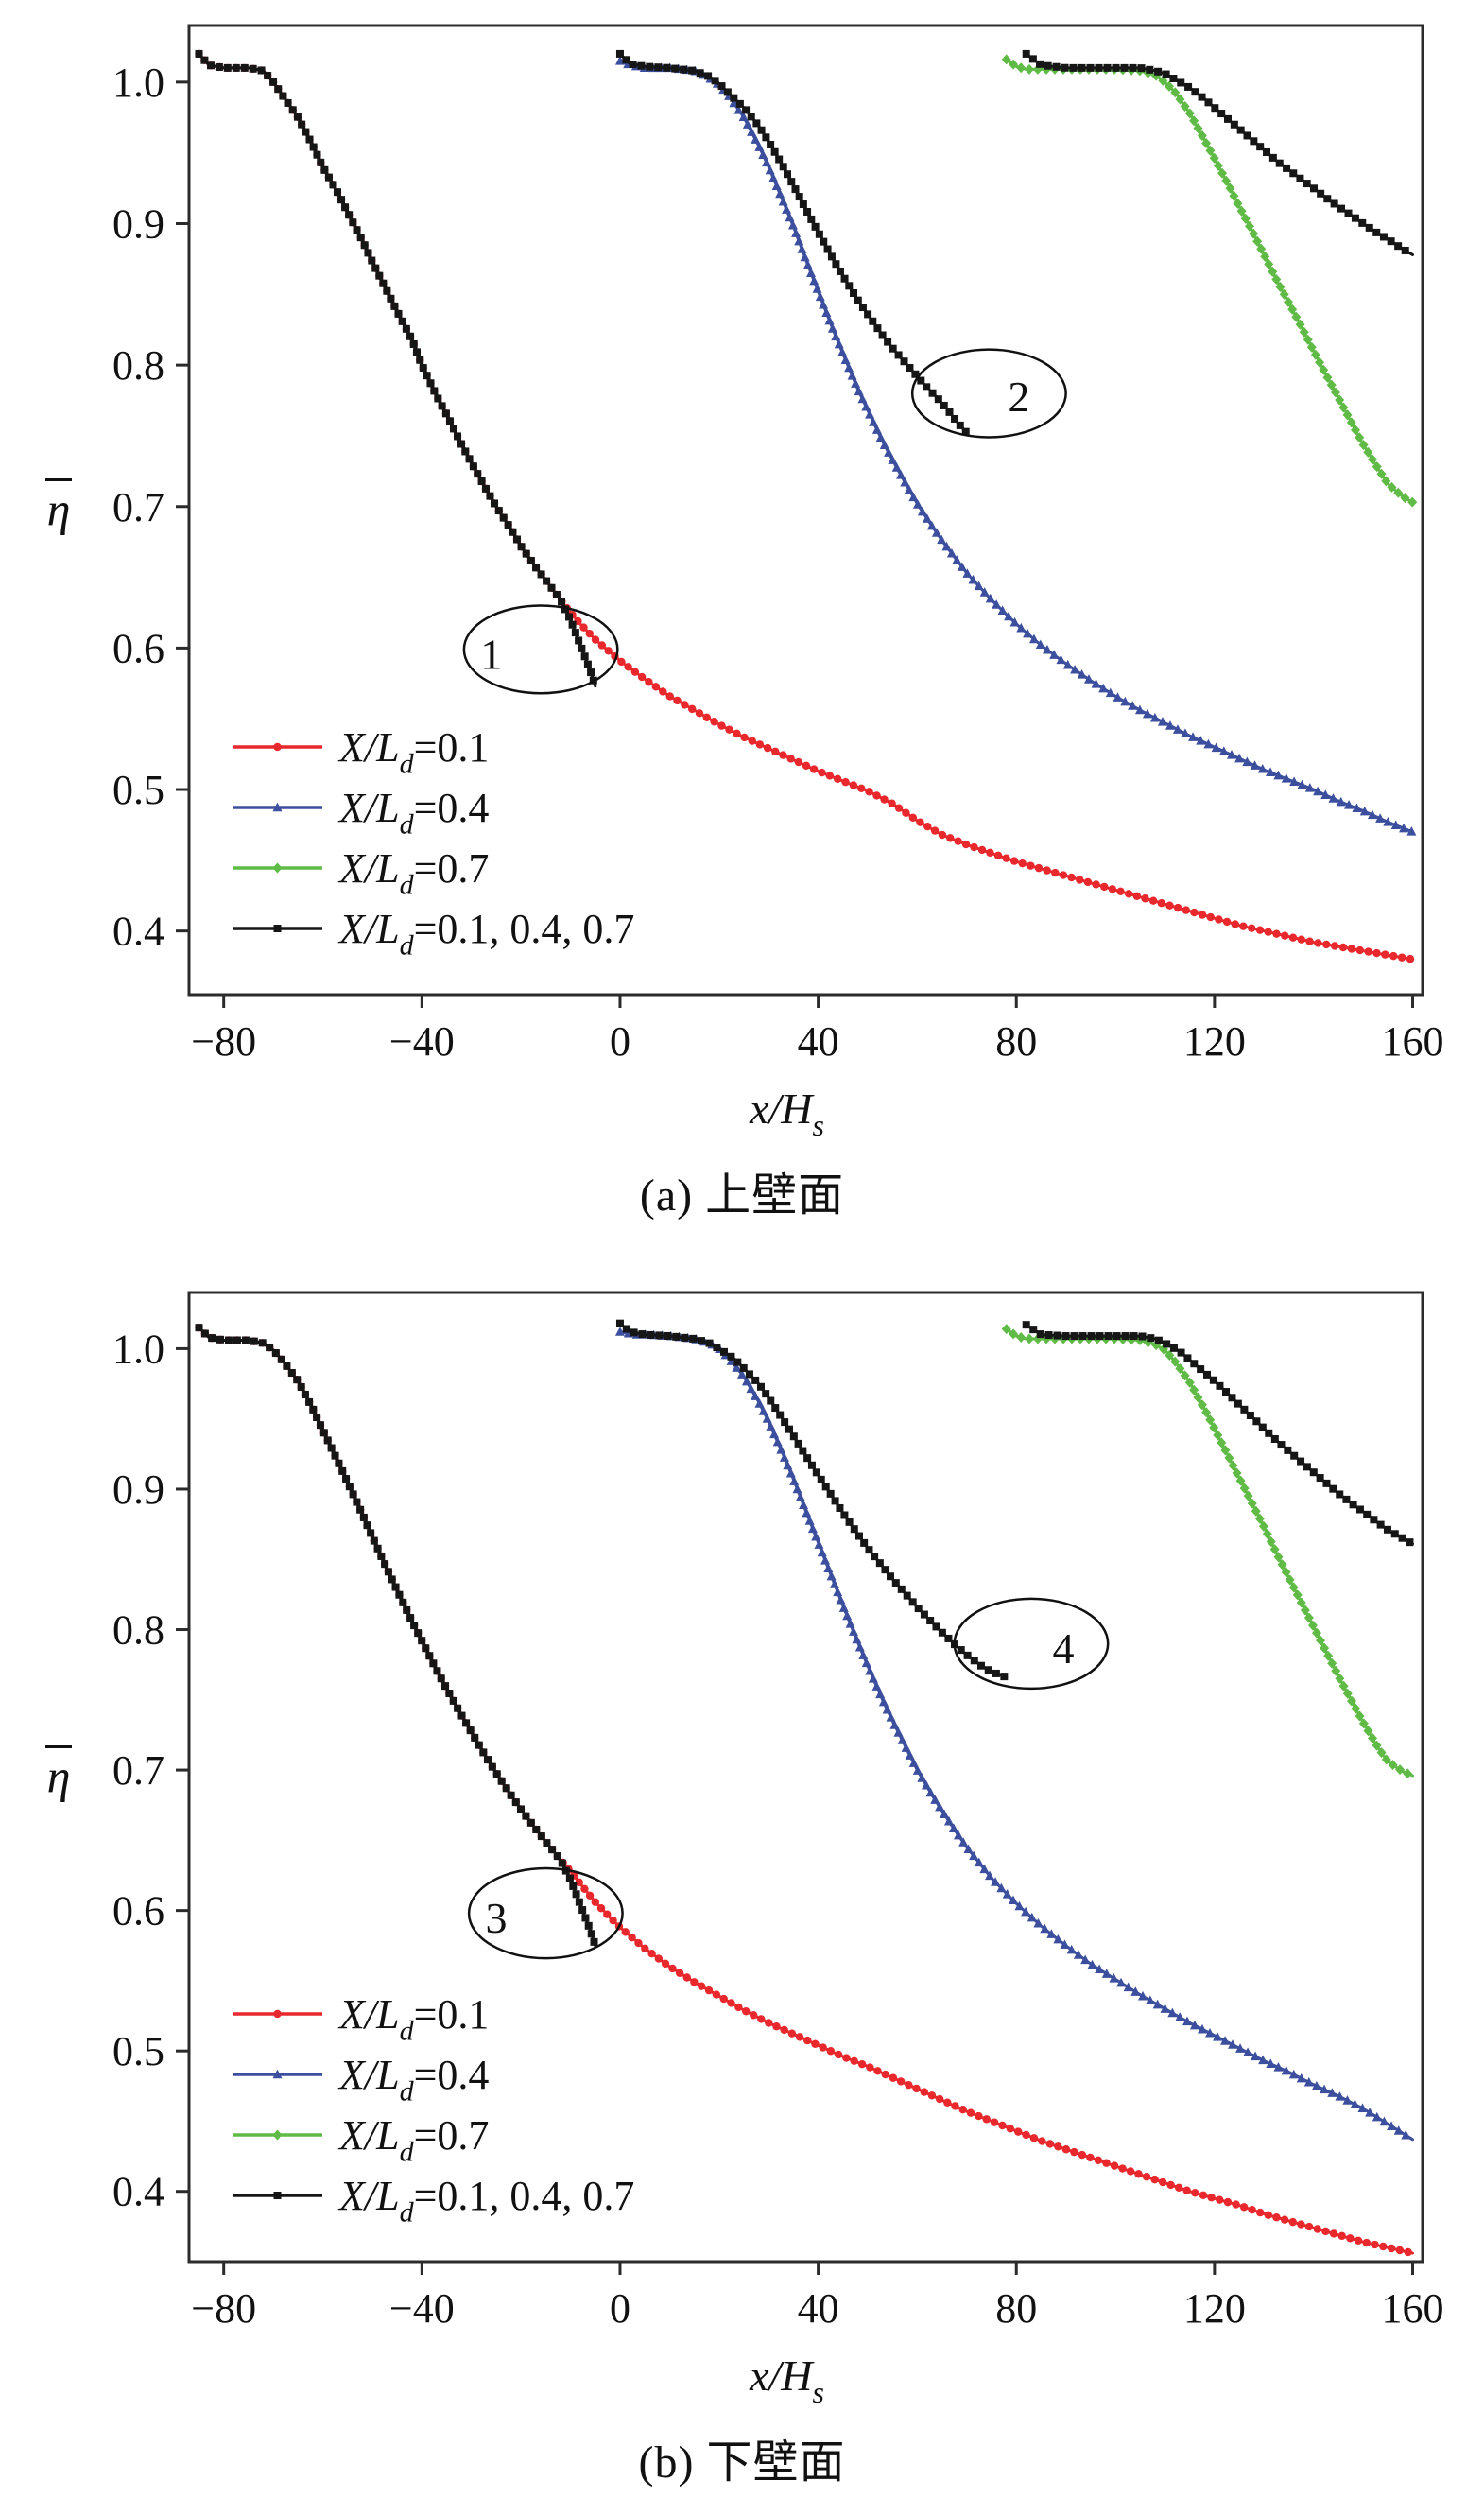 This screenshot has height=2498, width=1484. What do you see at coordinates (491, 654) in the screenshot?
I see `annotation-number: 1` at bounding box center [491, 654].